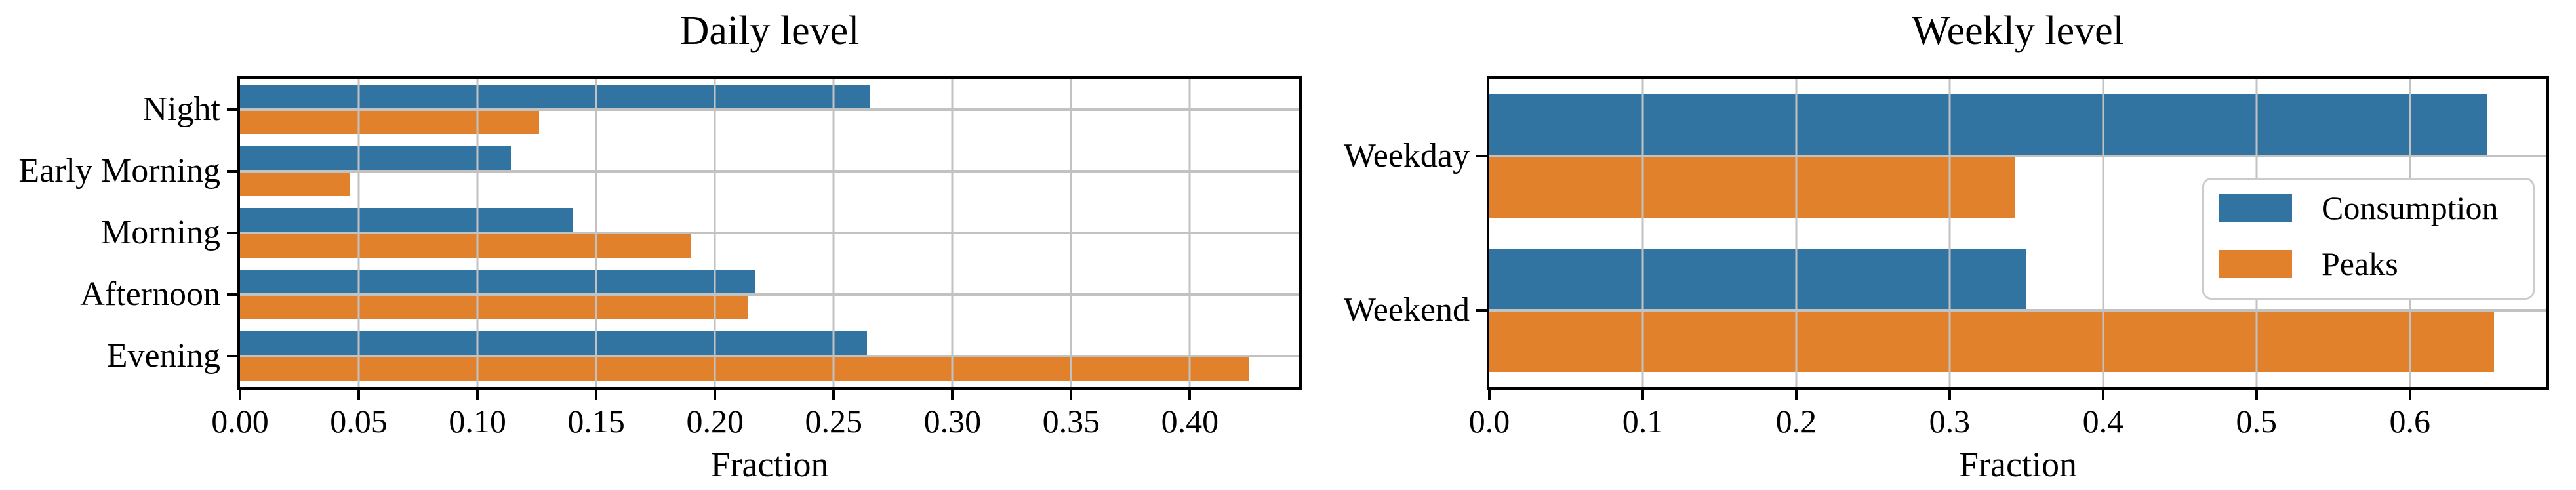 The width and height of the screenshot is (2576, 490). What do you see at coordinates (477, 421) in the screenshot?
I see `x-tick-label: 0.10` at bounding box center [477, 421].